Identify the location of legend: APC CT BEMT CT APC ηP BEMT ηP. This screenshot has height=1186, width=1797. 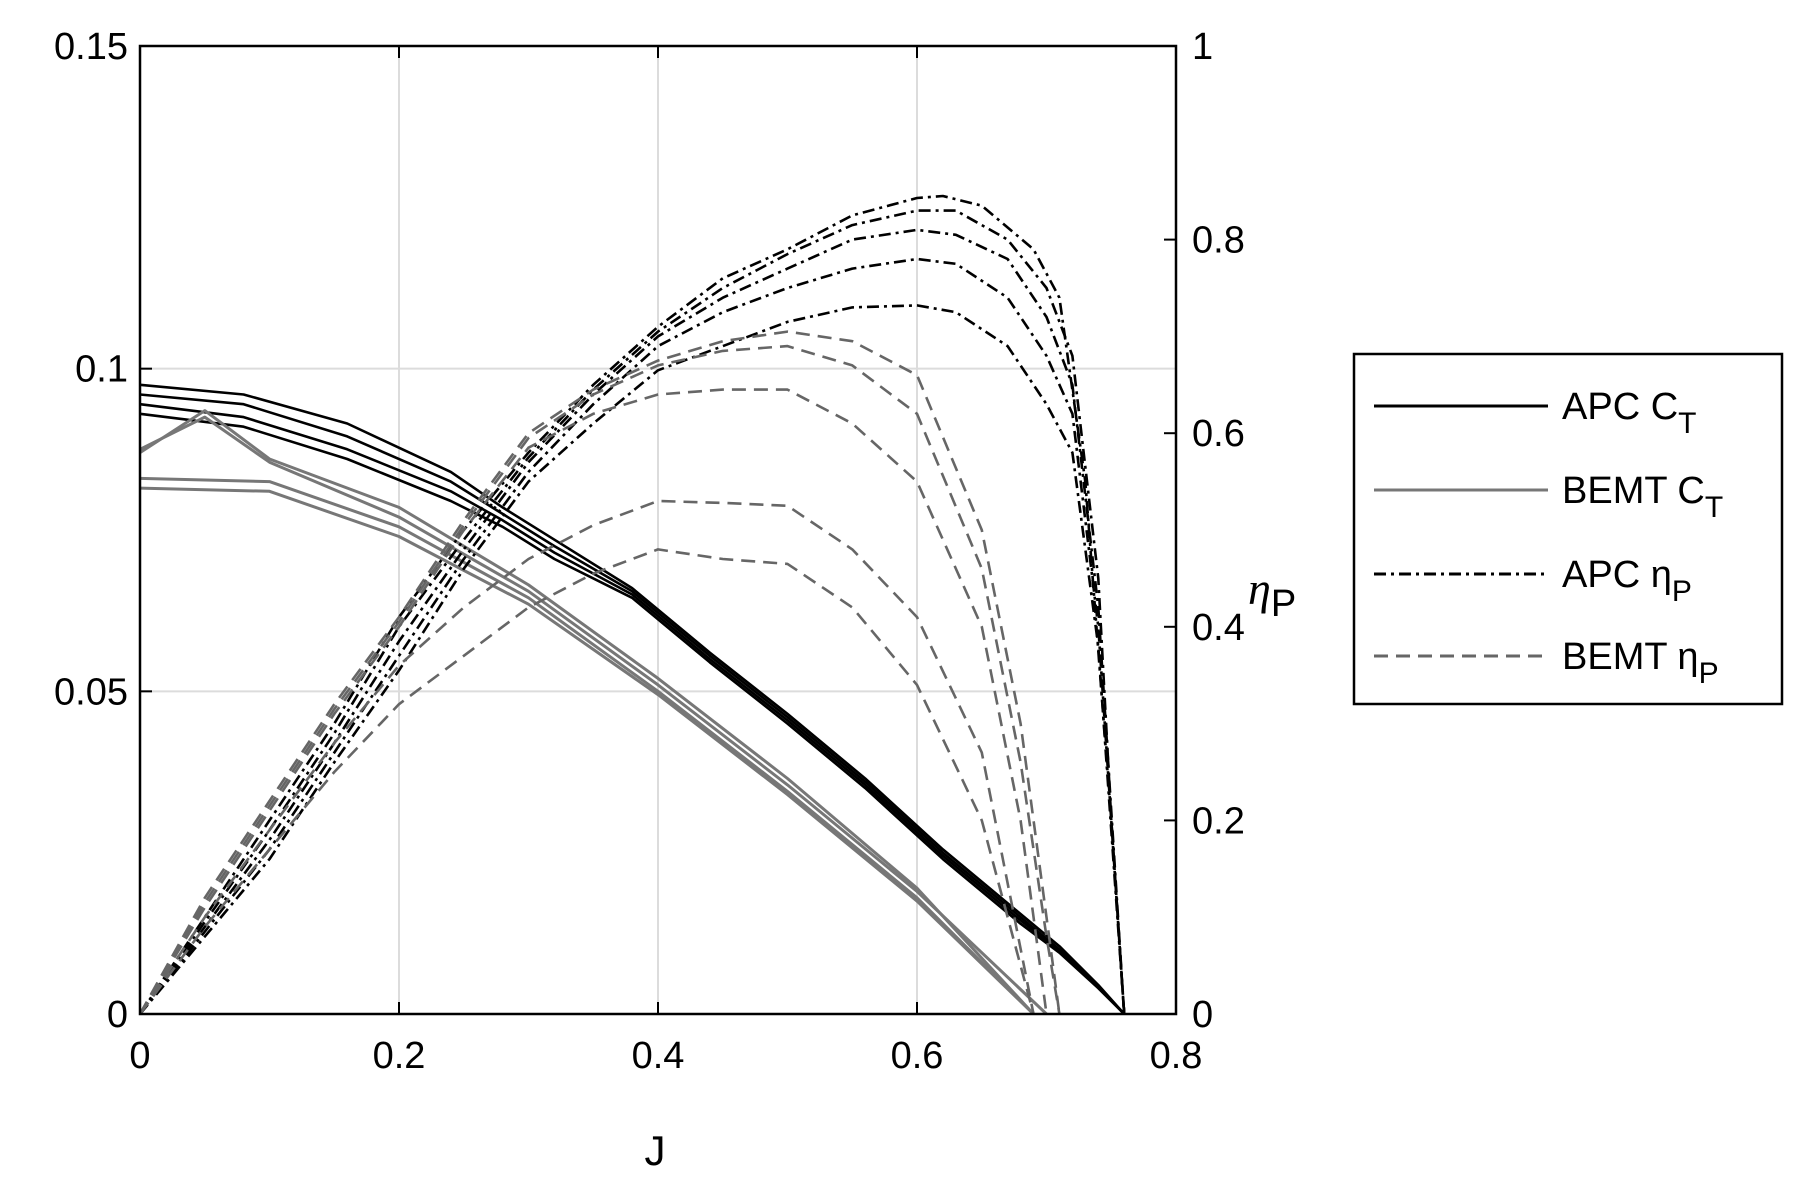
(1568, 529).